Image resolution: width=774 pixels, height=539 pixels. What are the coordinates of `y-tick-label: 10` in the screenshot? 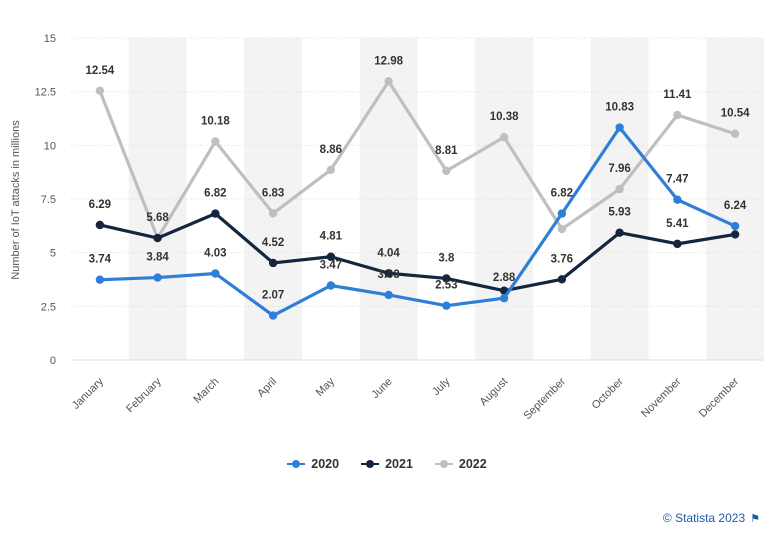 It's located at (50, 146).